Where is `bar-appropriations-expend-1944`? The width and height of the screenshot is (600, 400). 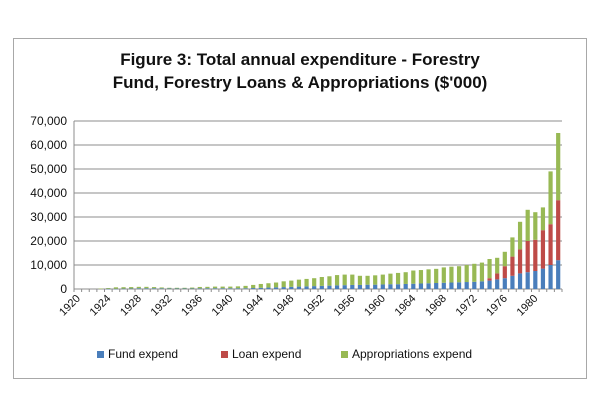
bar-appropriations-expend-1944 is located at coordinates (260, 285).